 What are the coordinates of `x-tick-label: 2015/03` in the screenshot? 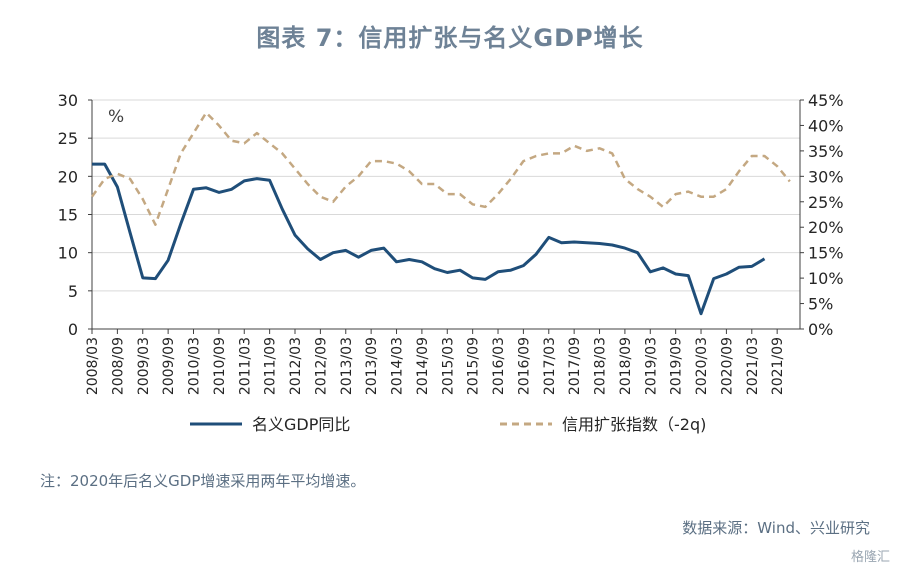 It's located at (448, 366).